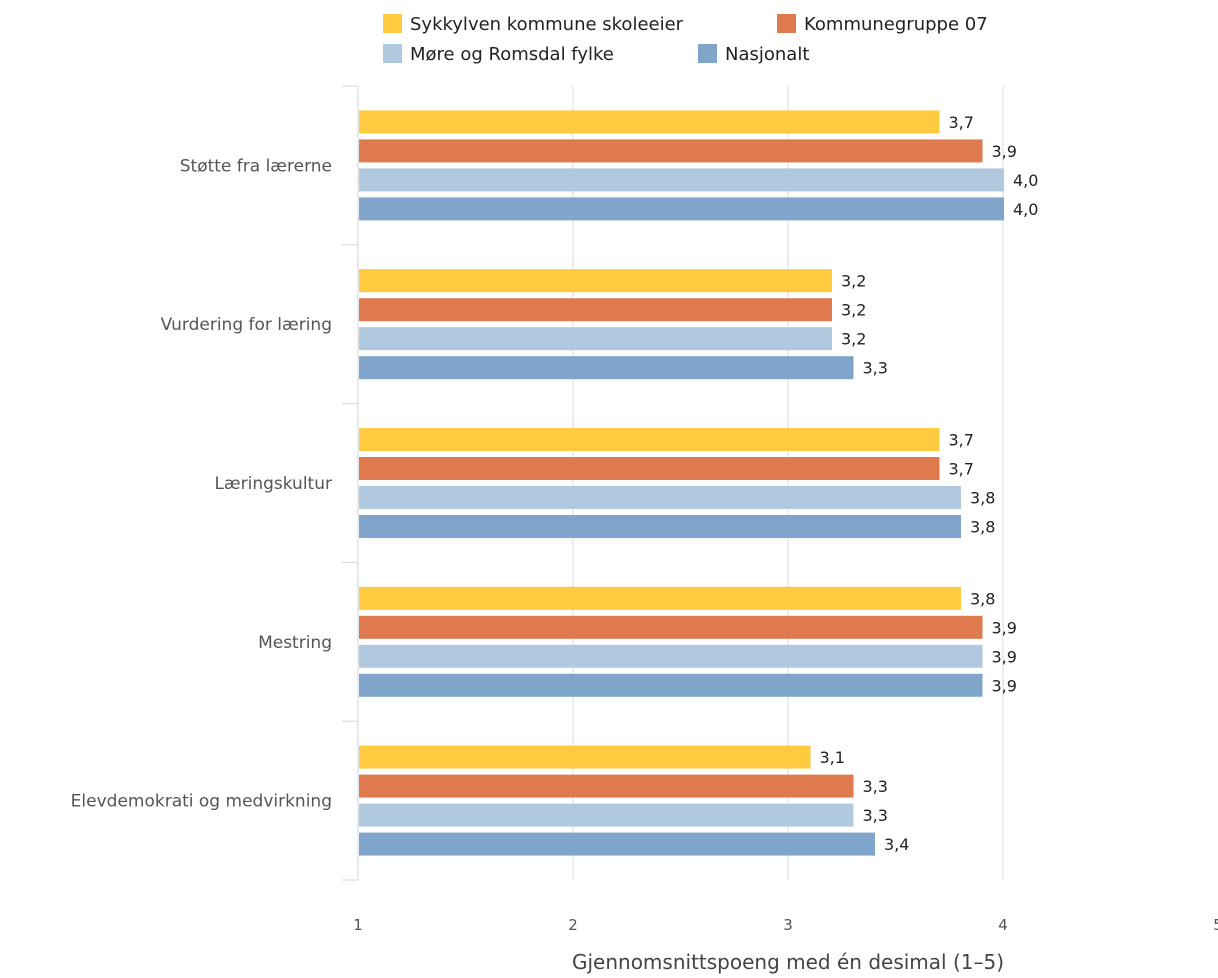 This screenshot has height=978, width=1218. Describe the element at coordinates (832, 757) in the screenshot. I see `data-label: 3,1` at that location.